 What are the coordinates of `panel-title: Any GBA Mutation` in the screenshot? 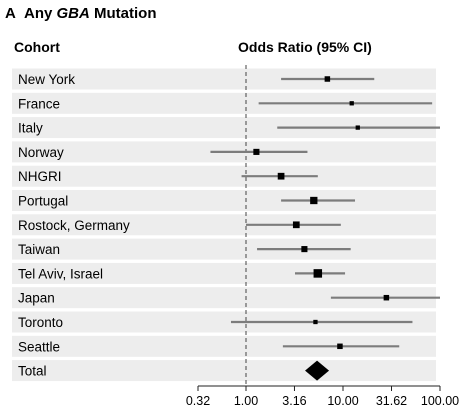 It's located at (90, 13).